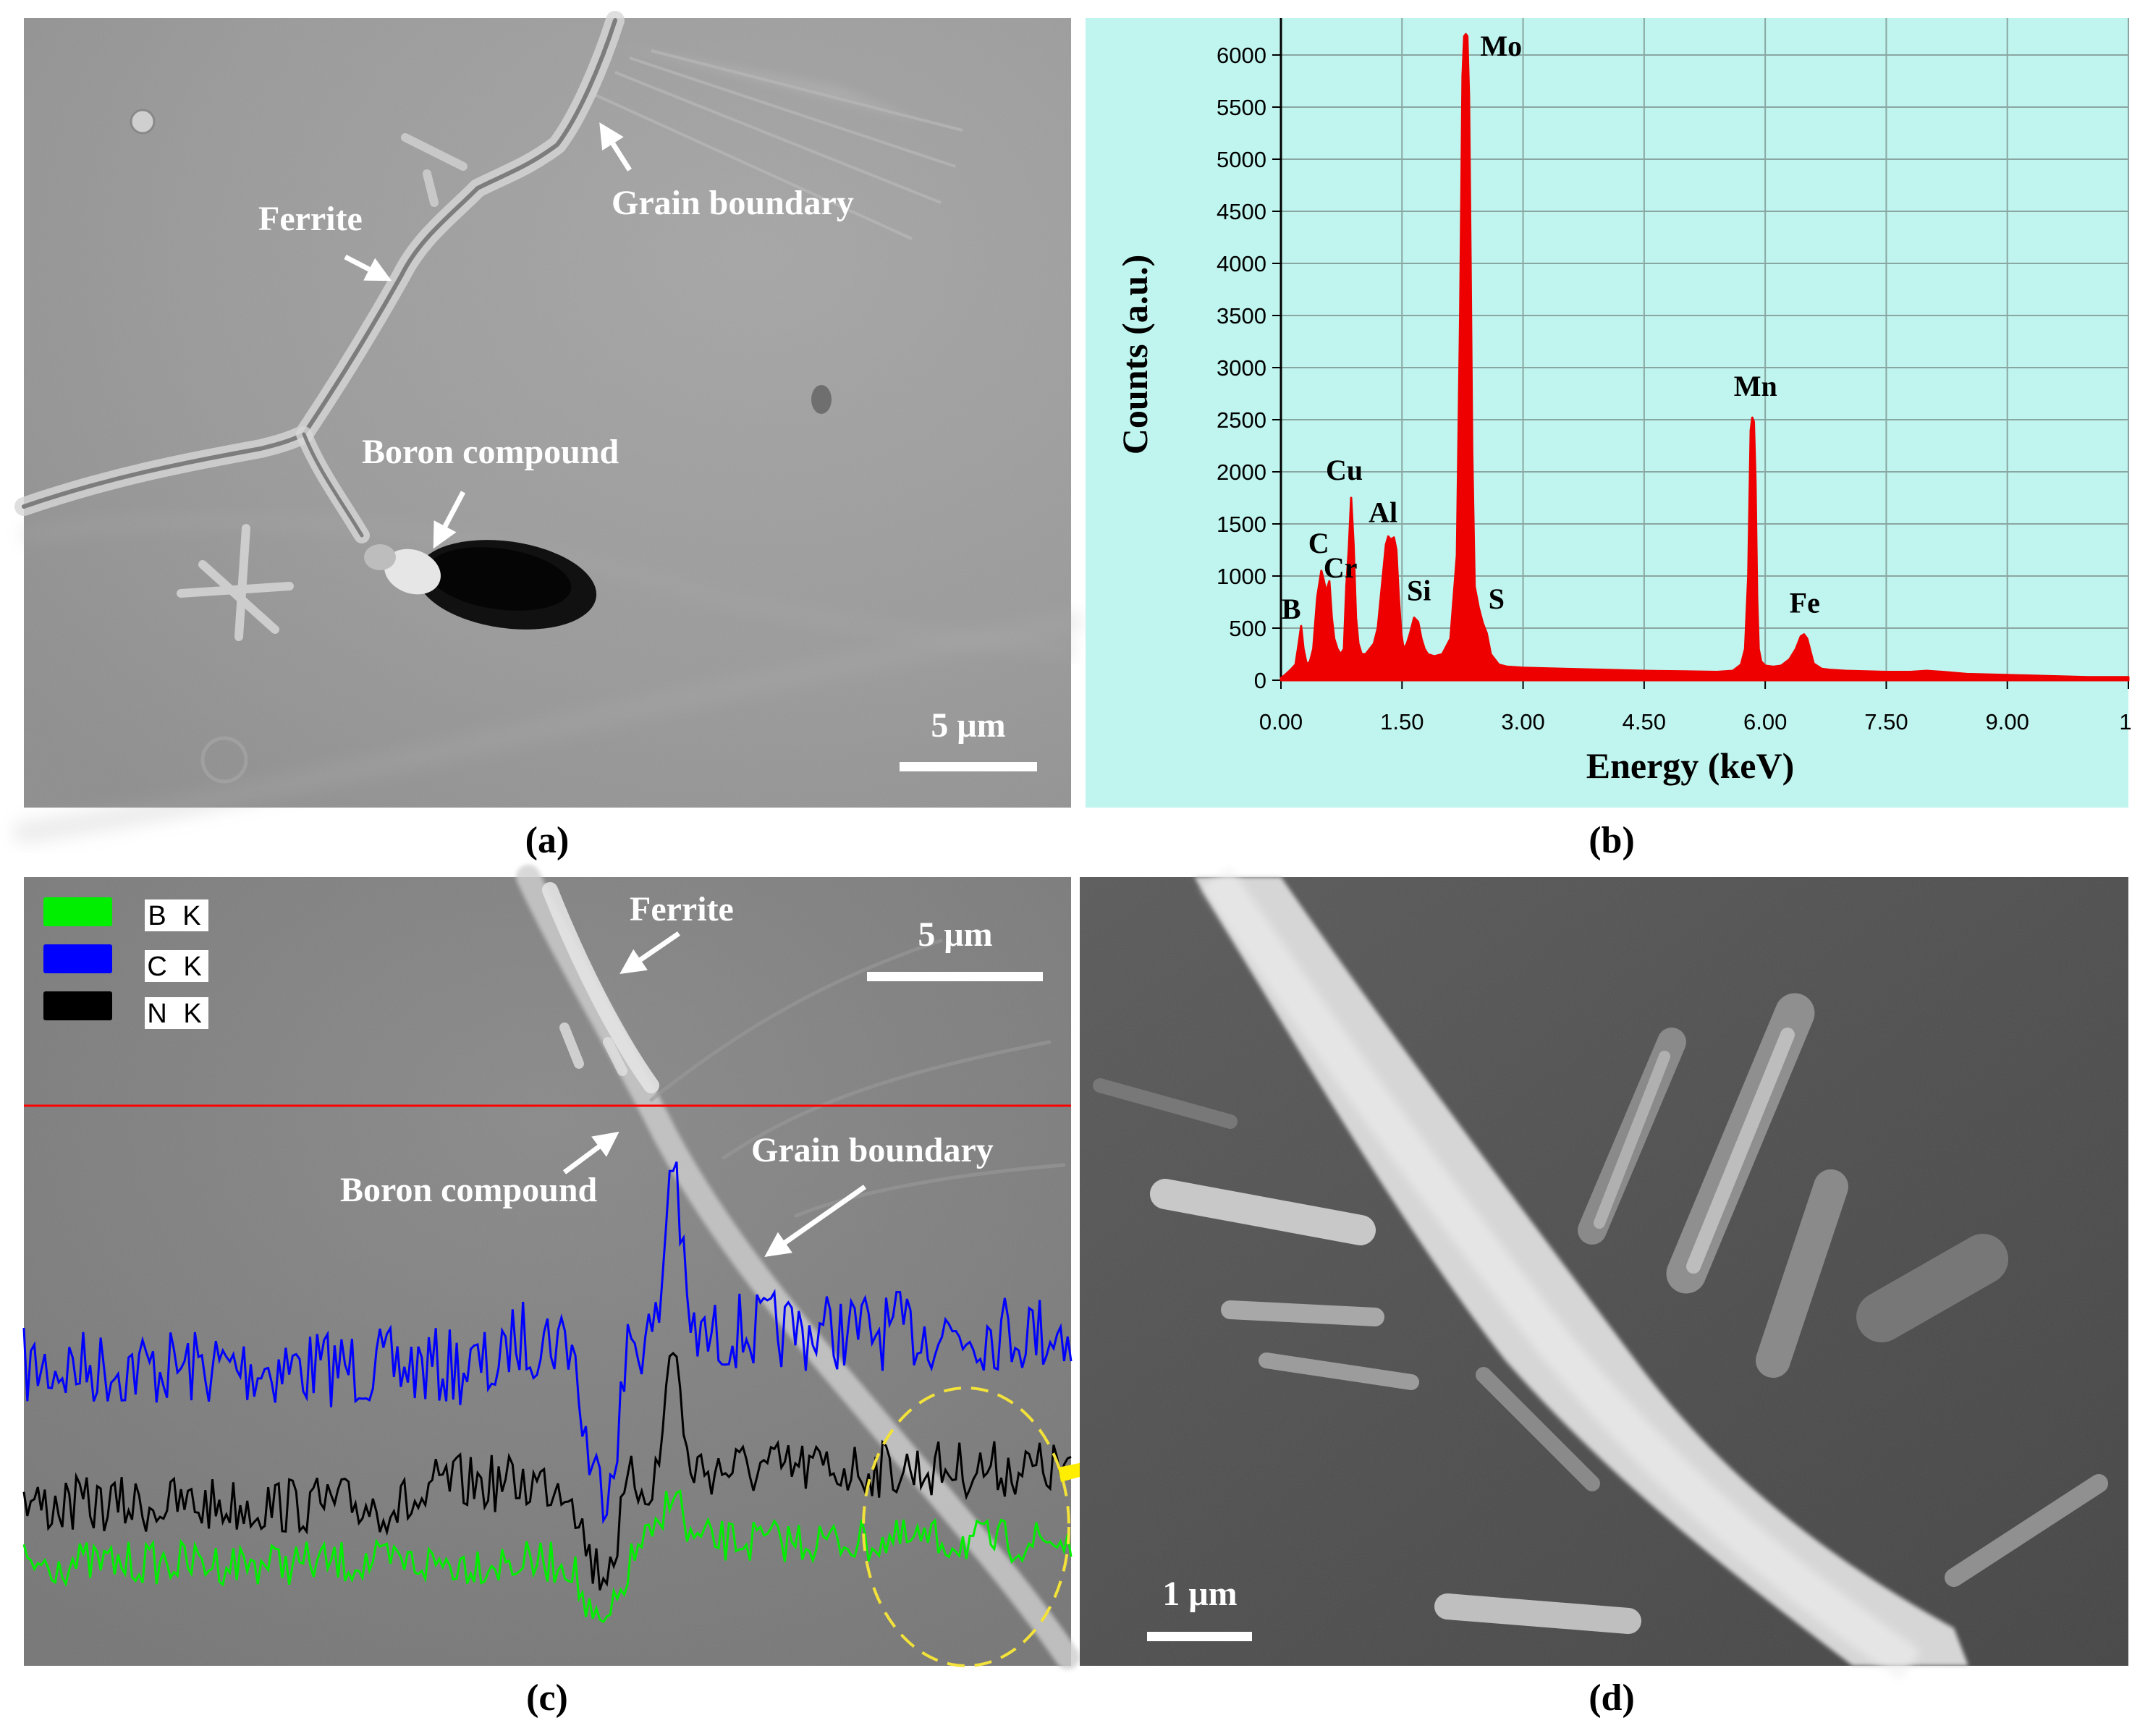  I want to click on trace-c-k, so click(547, 1343).